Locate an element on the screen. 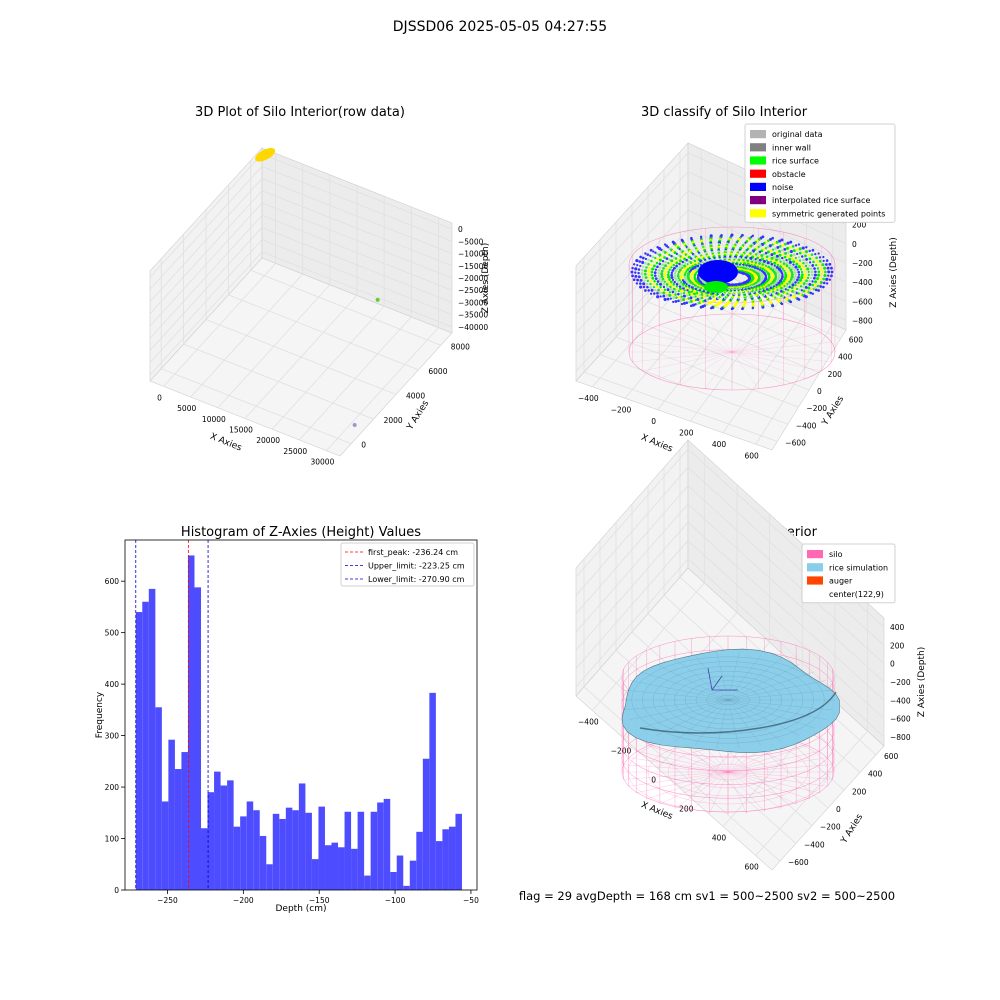  y-tick-label: 400 is located at coordinates (875, 774).